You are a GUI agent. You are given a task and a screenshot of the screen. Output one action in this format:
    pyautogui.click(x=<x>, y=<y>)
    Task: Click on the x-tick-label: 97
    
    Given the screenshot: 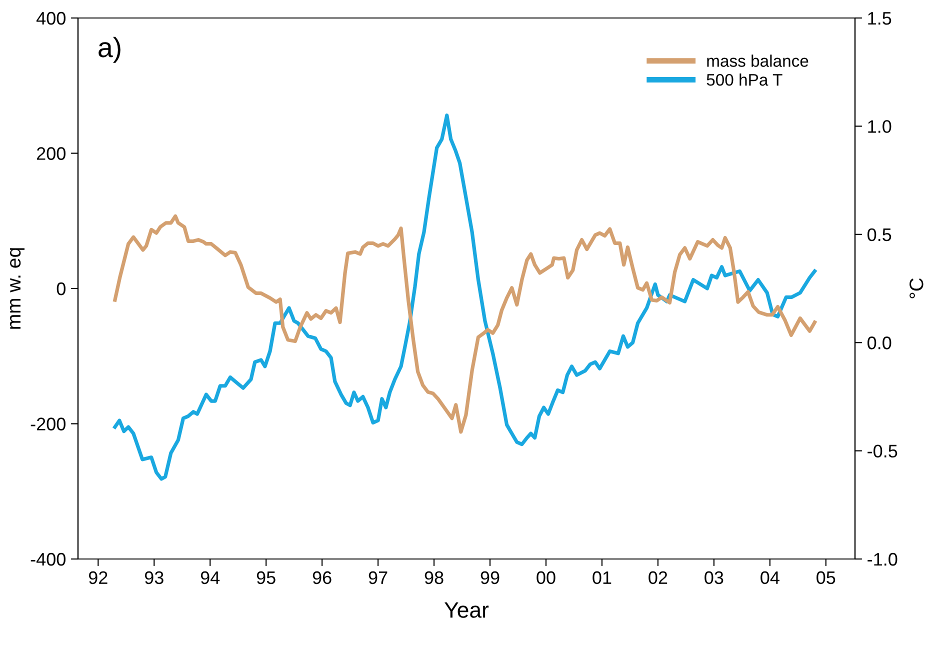 What is the action you would take?
    pyautogui.click(x=378, y=577)
    